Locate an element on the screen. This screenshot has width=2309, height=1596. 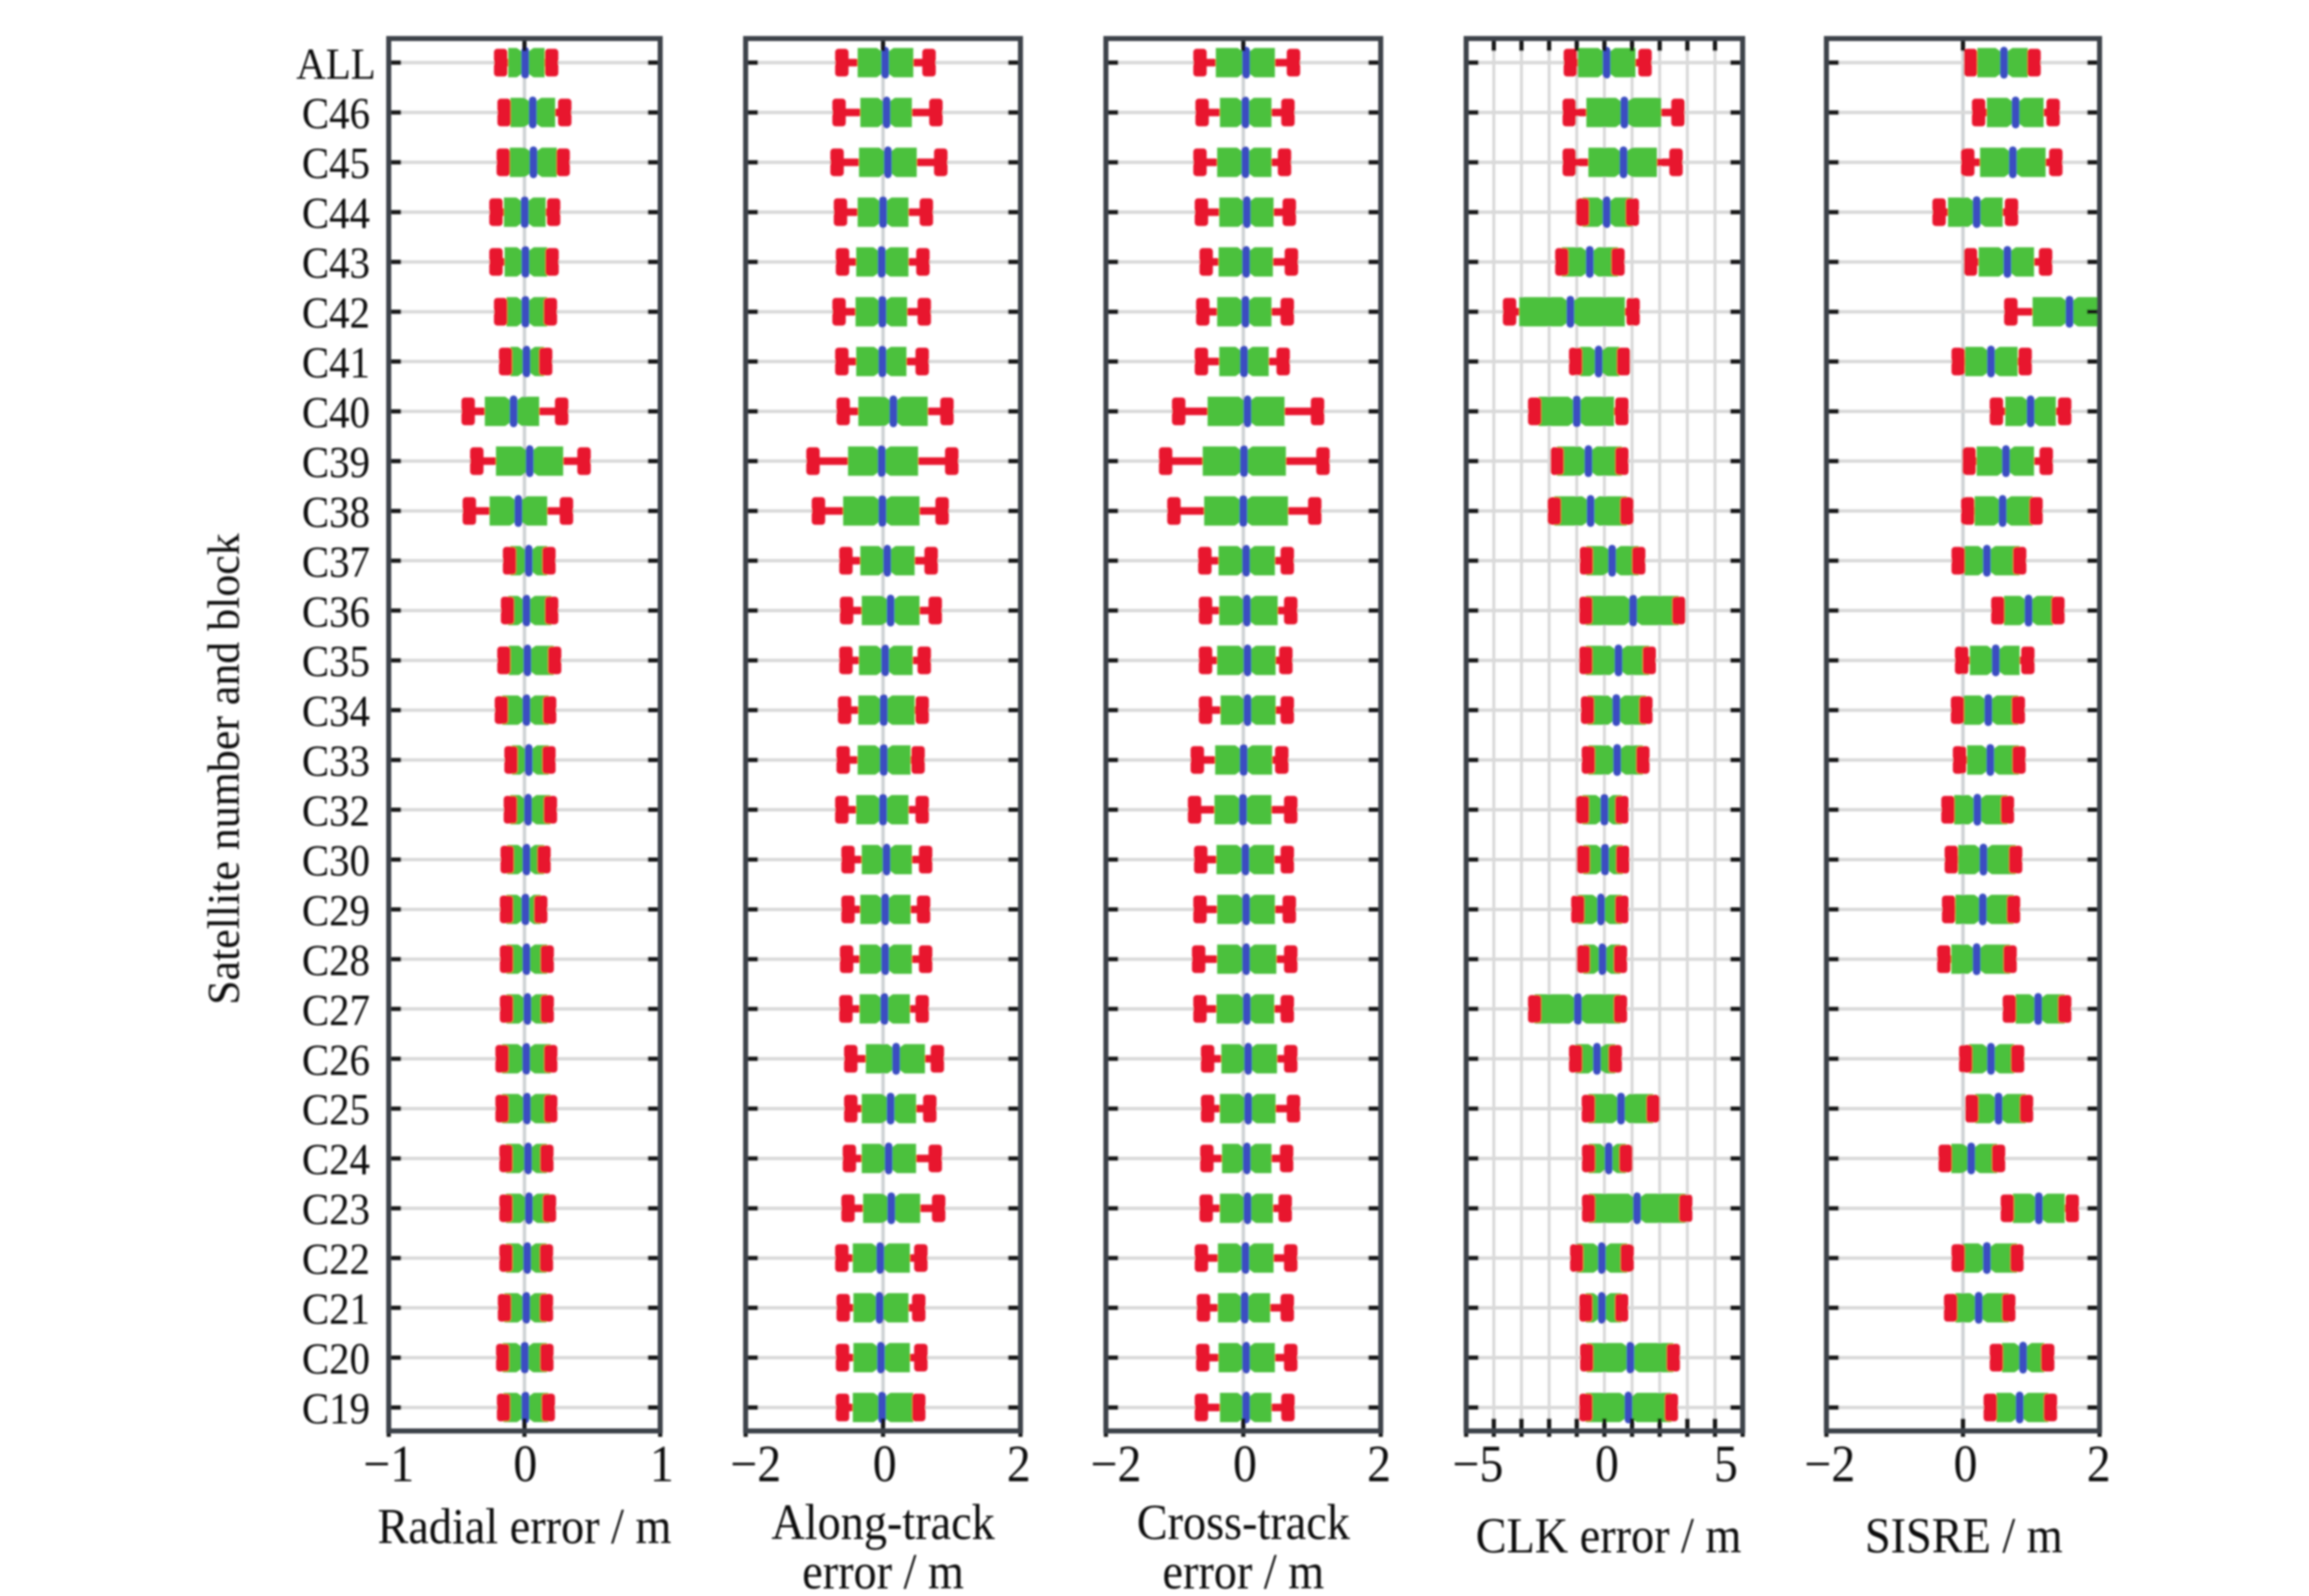
svg-text: C45 is located at coordinates (335, 164).